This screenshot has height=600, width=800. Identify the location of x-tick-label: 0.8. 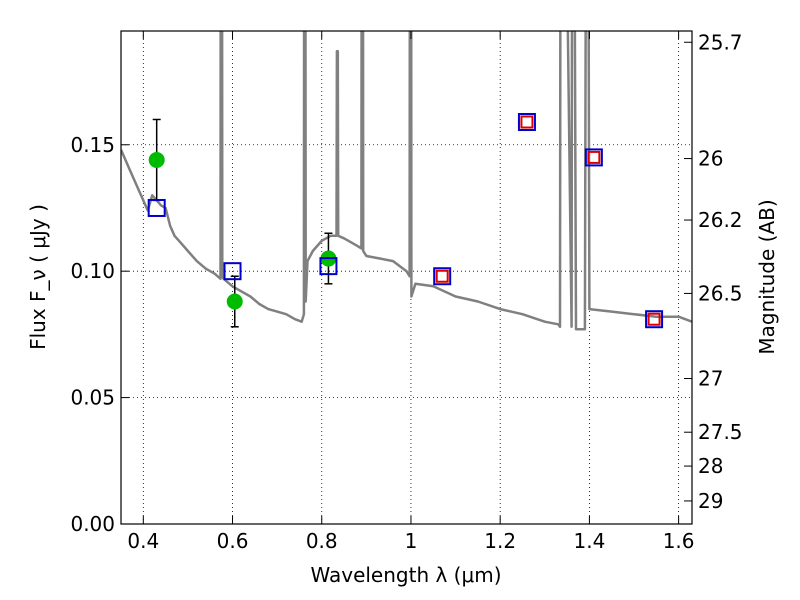
(322, 541).